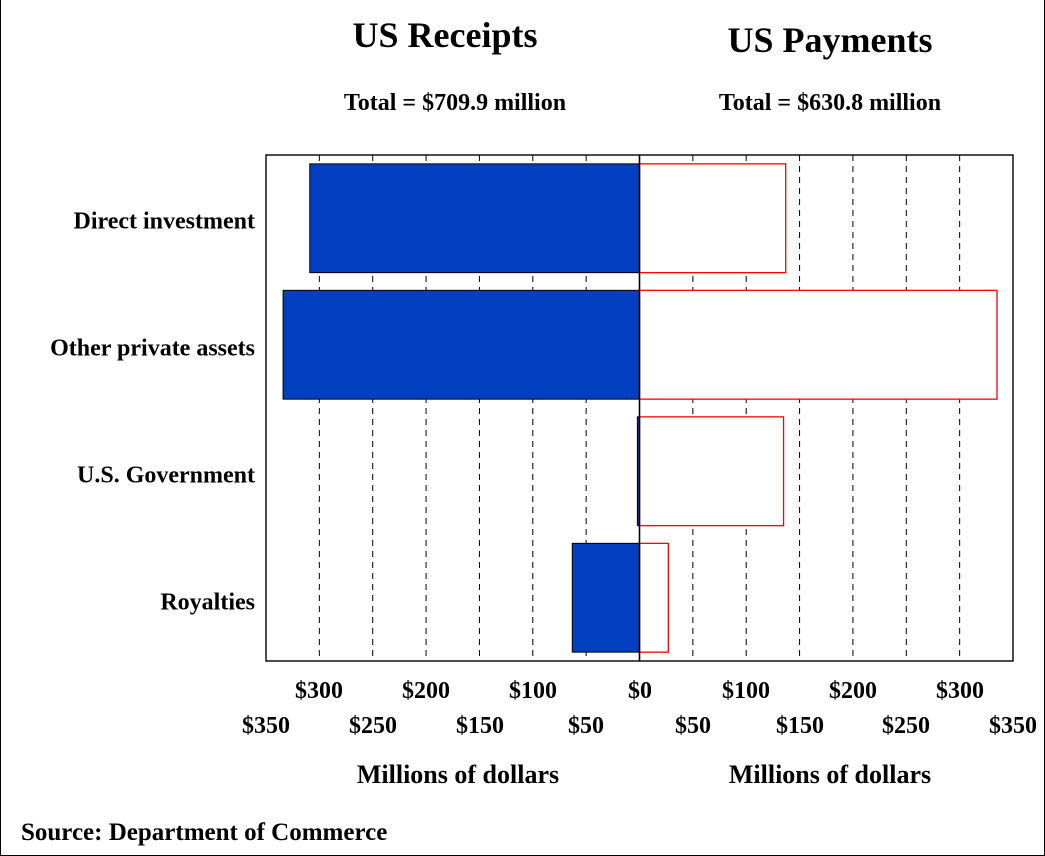  What do you see at coordinates (830, 774) in the screenshot?
I see `x-axis-label-payments: Millions of dollars` at bounding box center [830, 774].